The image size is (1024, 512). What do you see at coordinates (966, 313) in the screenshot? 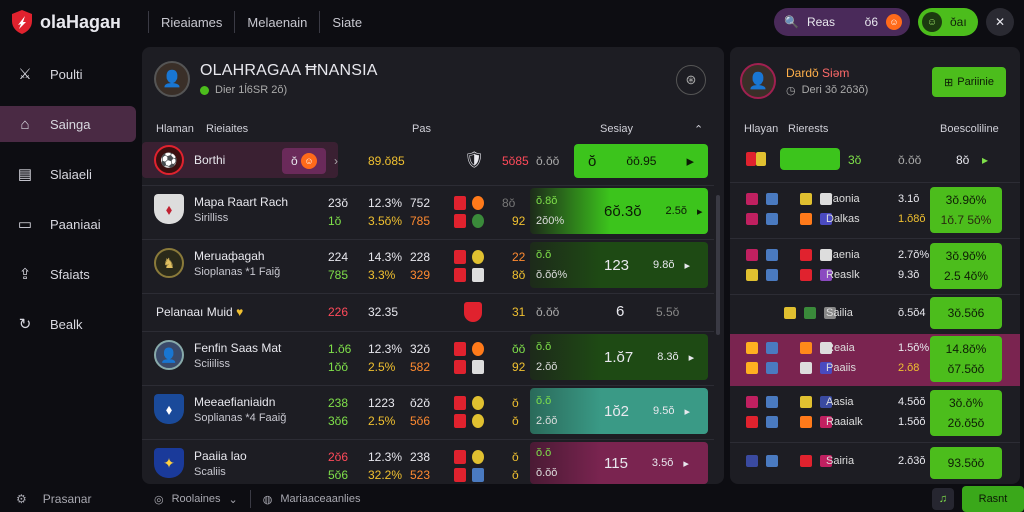
I see `odds-block: 3ŏ.5ŏ6` at bounding box center [966, 313].